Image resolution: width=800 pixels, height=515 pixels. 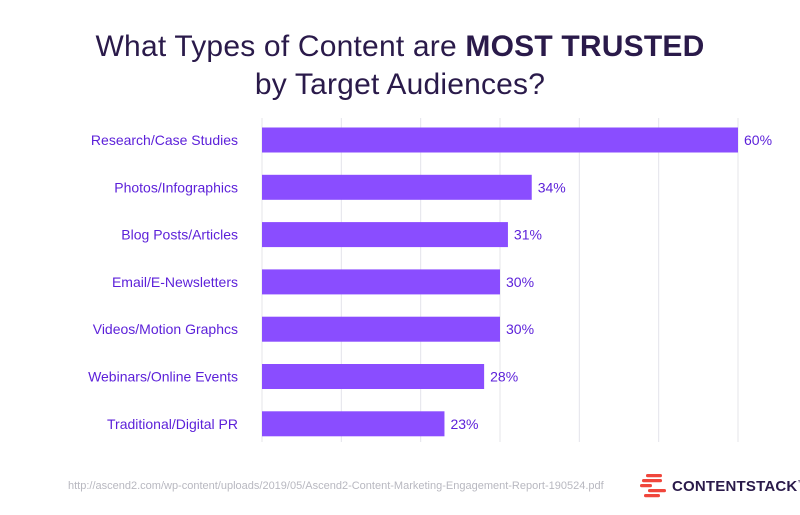 I want to click on value-label: 31%, so click(x=528, y=235).